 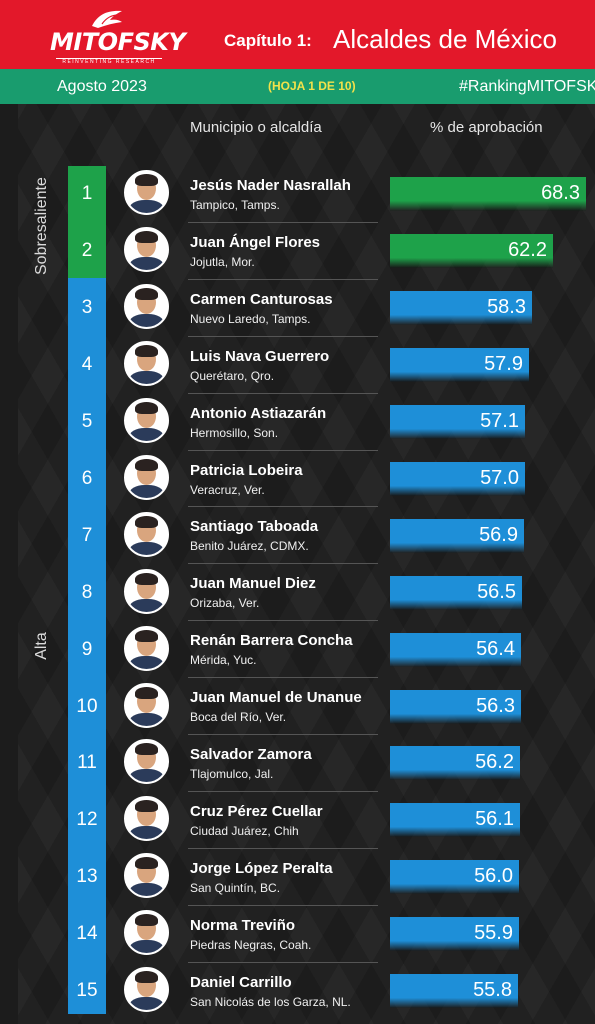 What do you see at coordinates (258, 413) in the screenshot?
I see `mayor-name: Antonio Astiazarán` at bounding box center [258, 413].